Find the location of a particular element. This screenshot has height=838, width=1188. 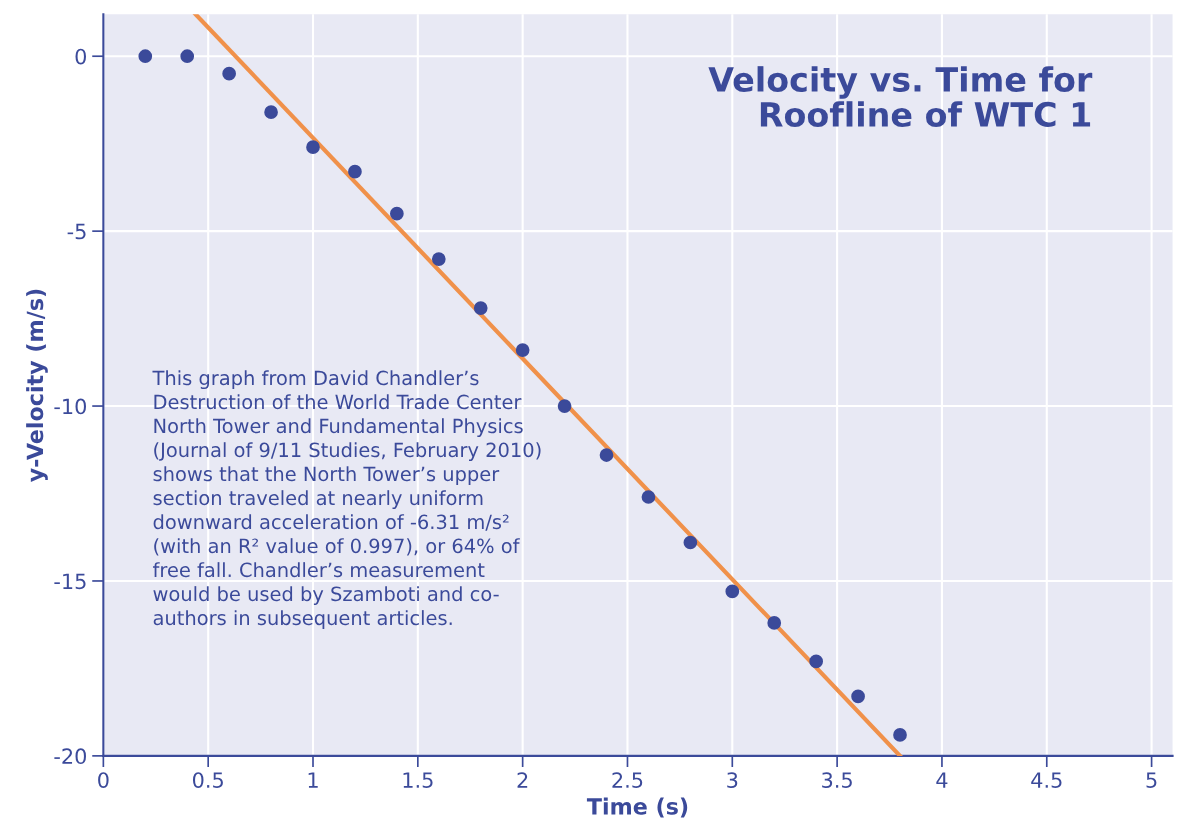

x-tick-label: 3.5 is located at coordinates (837, 780).